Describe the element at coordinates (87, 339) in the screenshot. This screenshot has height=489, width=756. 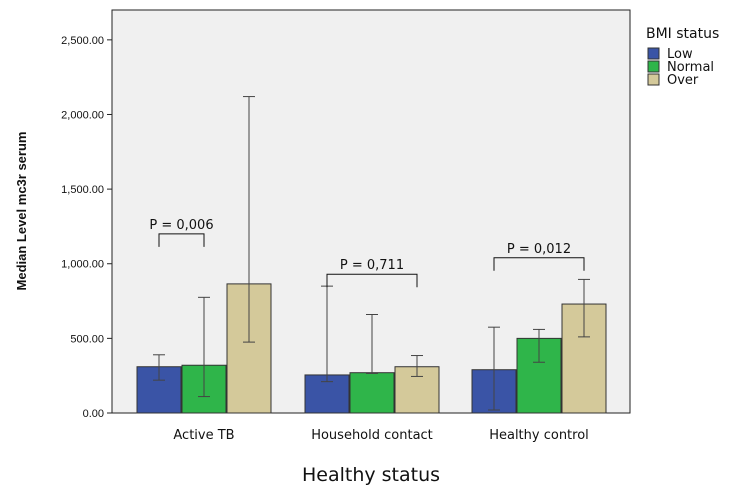
I see `y-tick-label: 500.00` at that location.